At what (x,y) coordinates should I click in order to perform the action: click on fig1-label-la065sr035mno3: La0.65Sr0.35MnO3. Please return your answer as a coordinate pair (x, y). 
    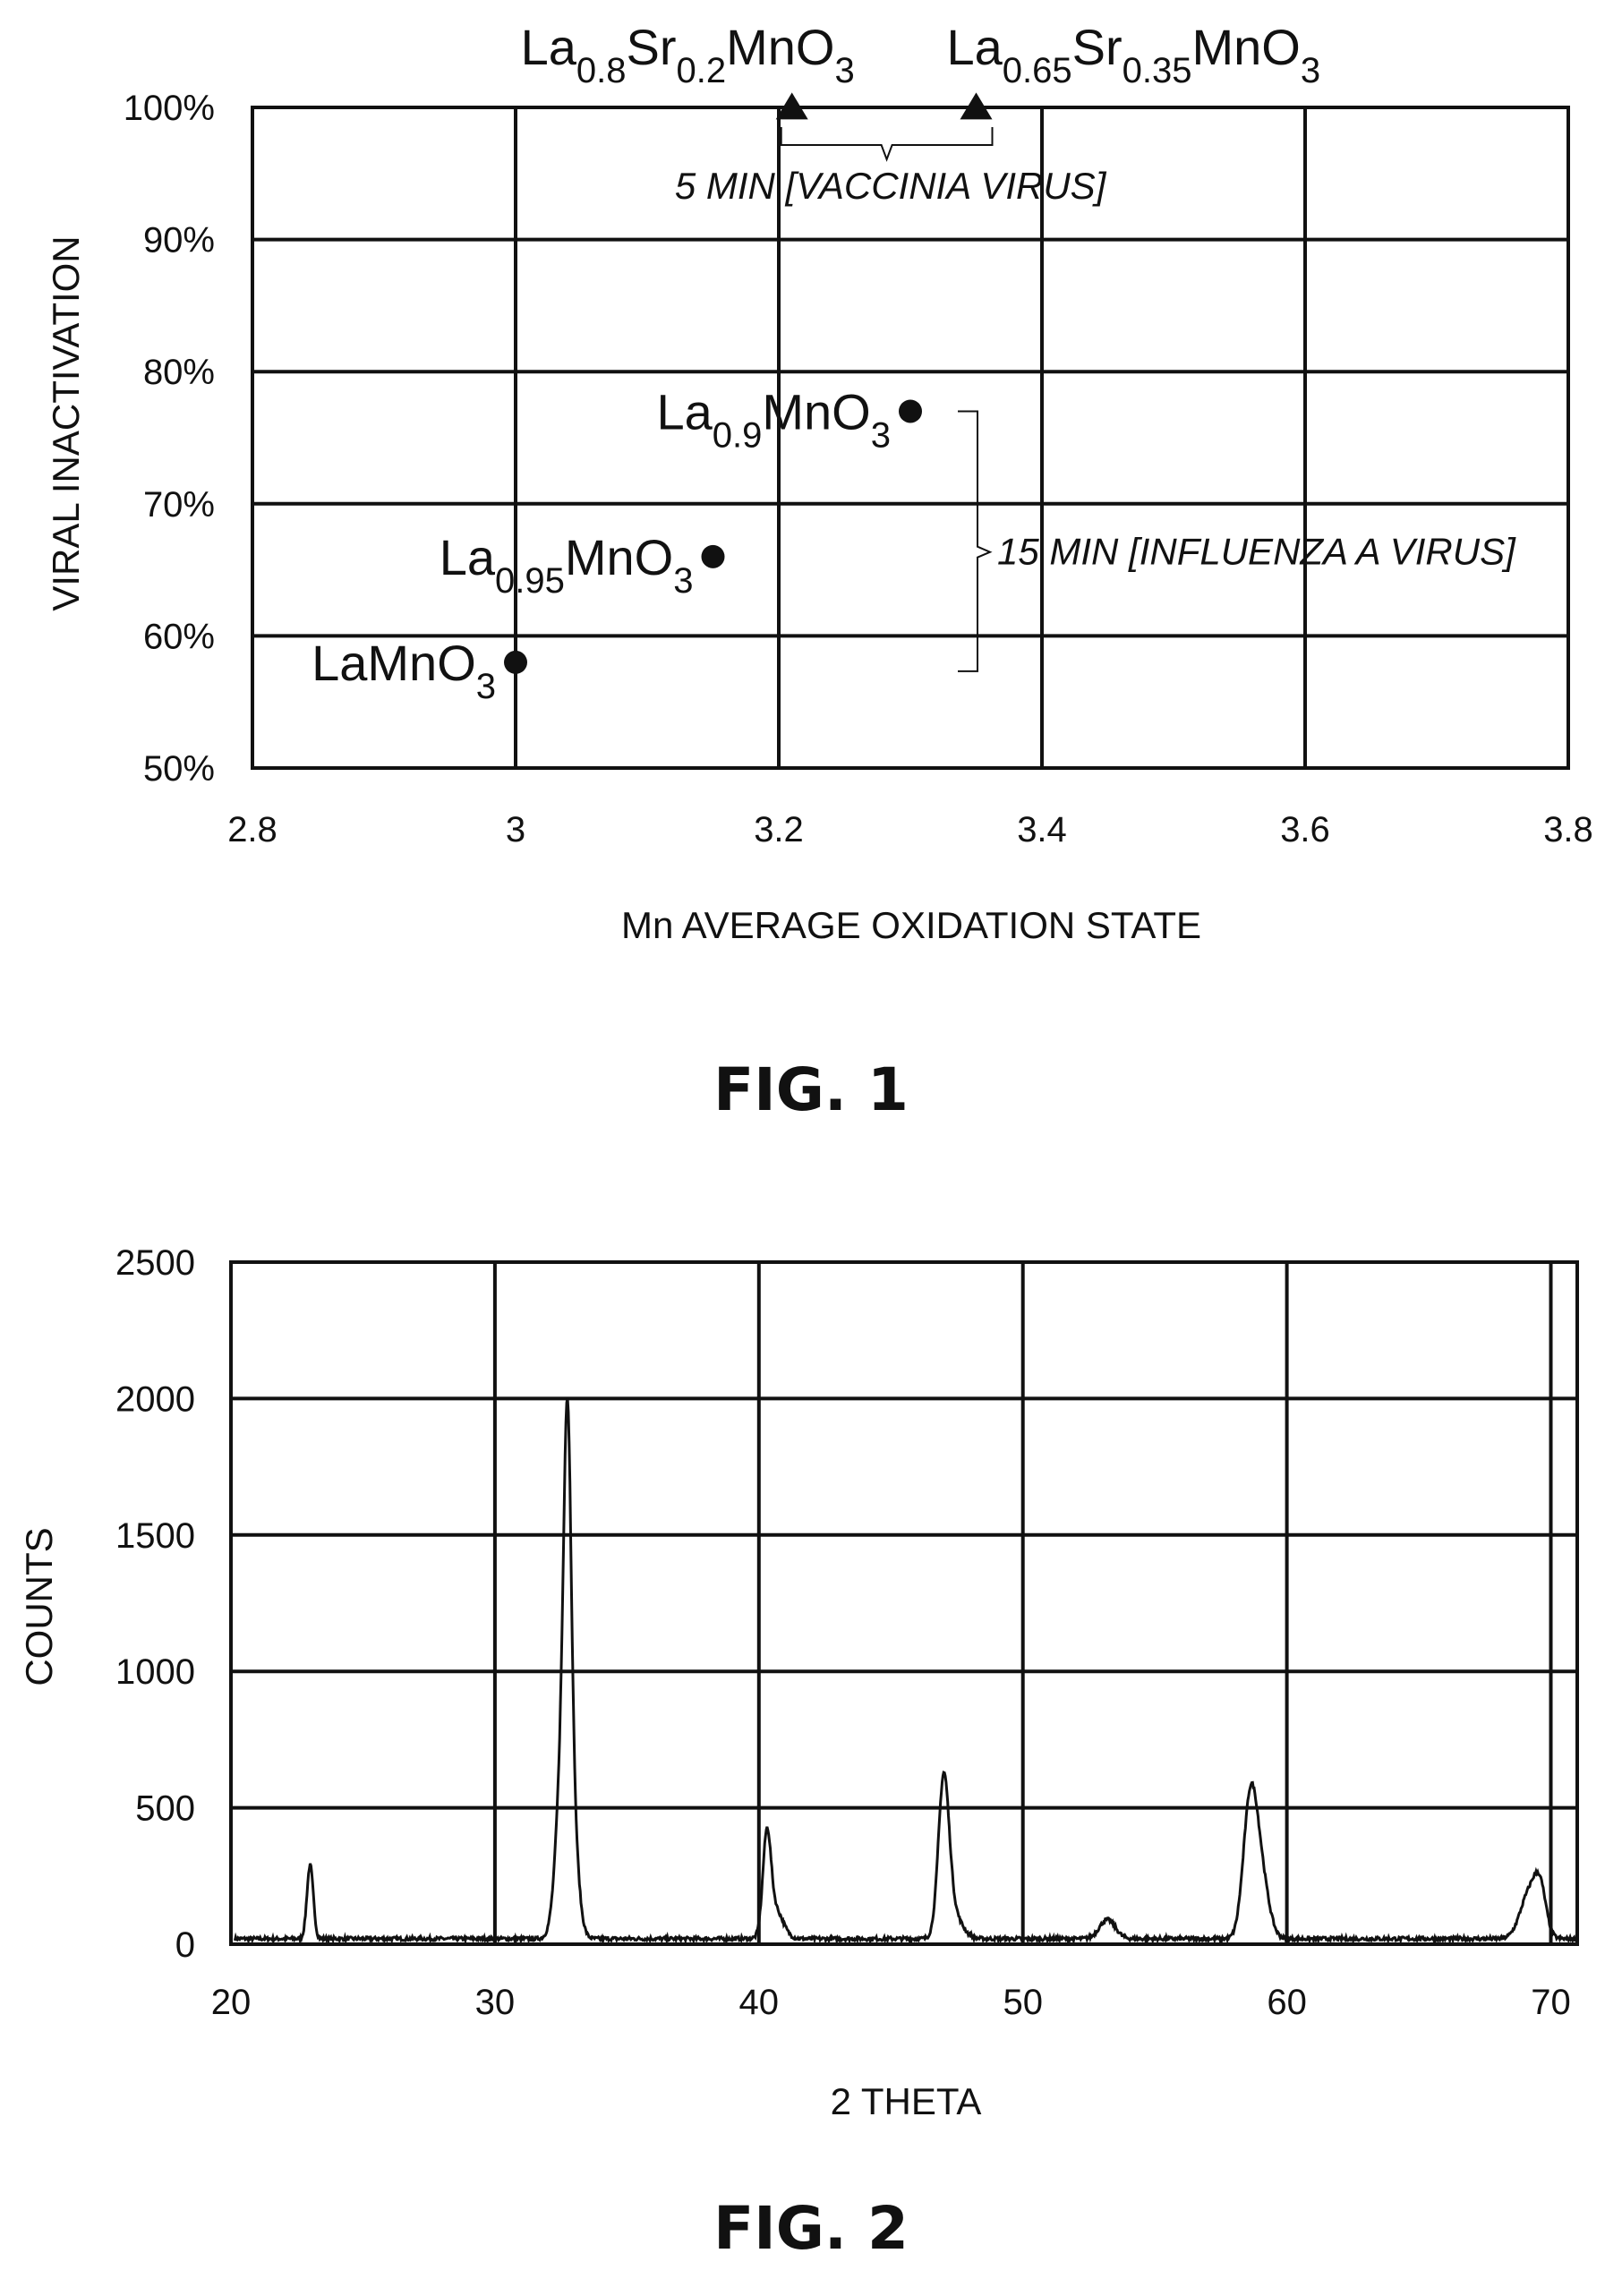
    Looking at the image, I should click on (1134, 54).